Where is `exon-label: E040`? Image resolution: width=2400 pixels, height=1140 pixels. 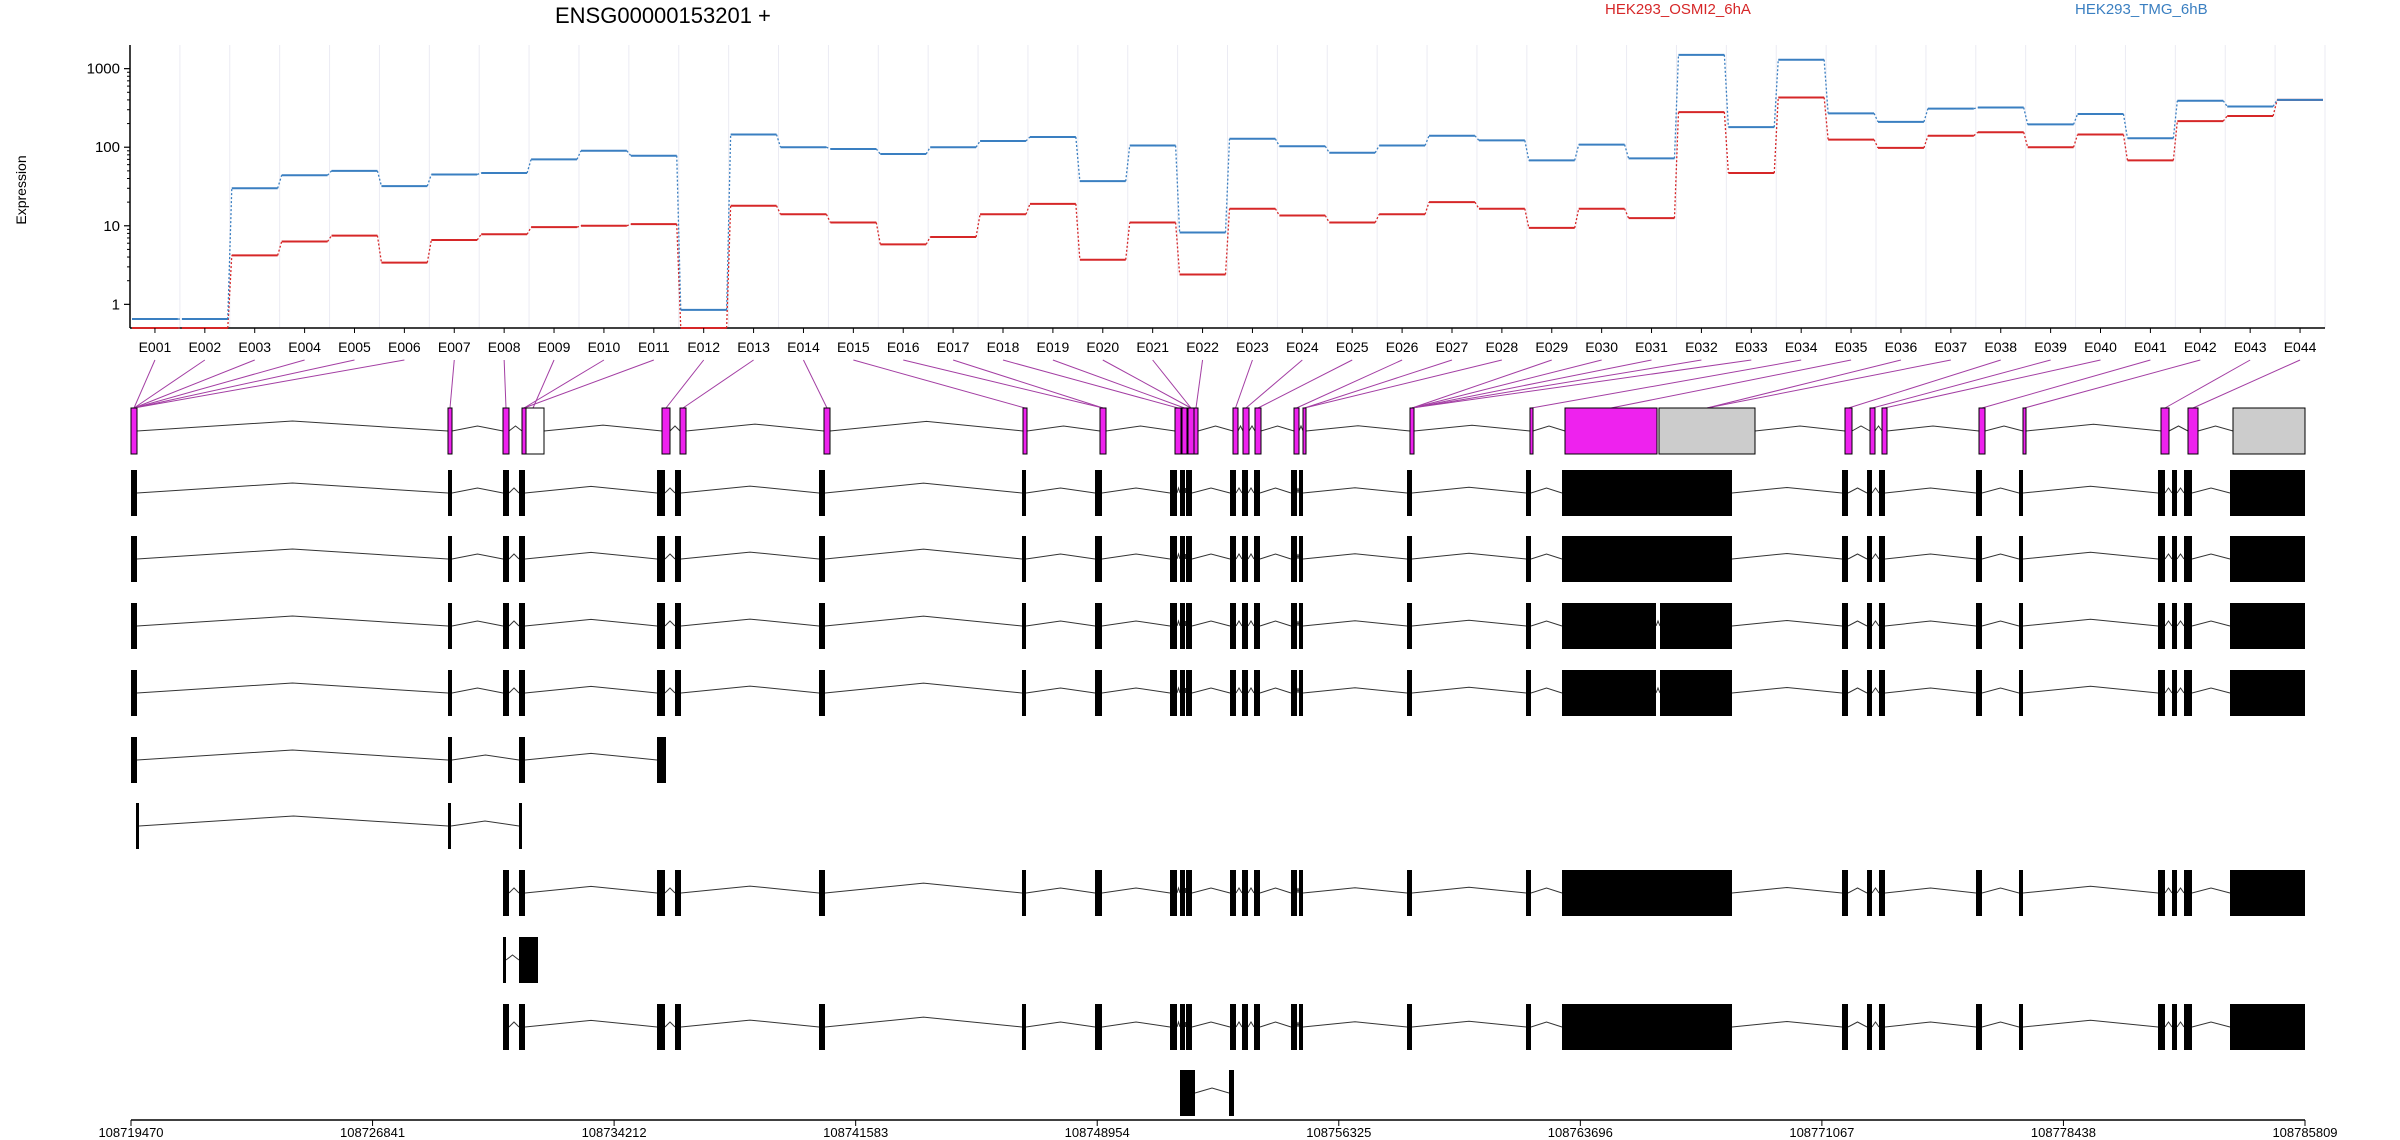
exon-label: E040 is located at coordinates (2100, 347).